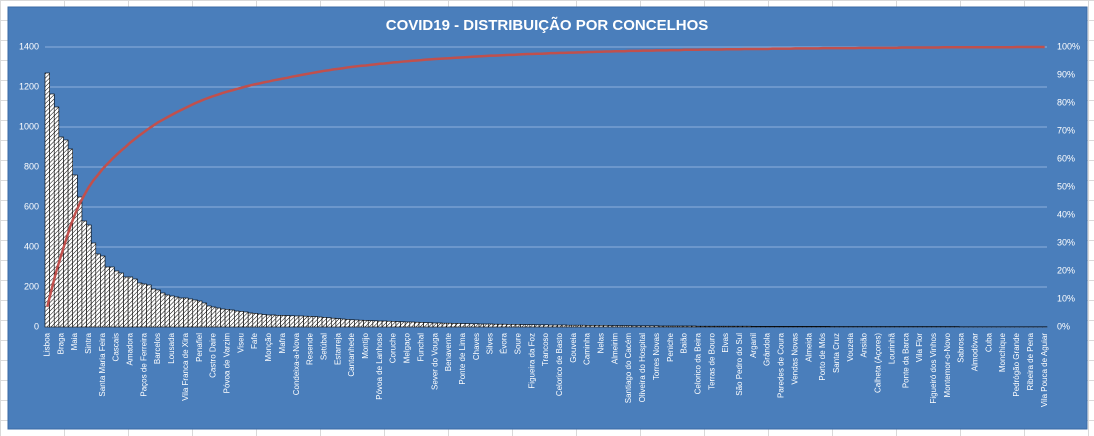  What do you see at coordinates (143, 364) in the screenshot?
I see `x-tick-label: Paços de Ferreira` at bounding box center [143, 364].